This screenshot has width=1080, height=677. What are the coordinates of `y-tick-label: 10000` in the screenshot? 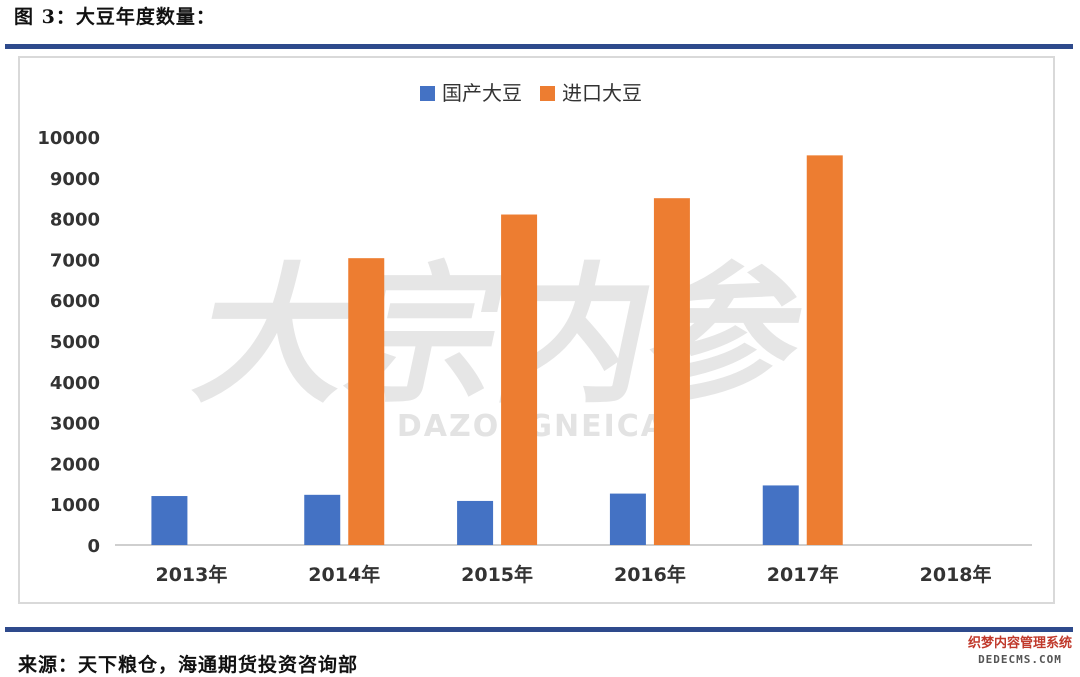 It's located at (68, 138).